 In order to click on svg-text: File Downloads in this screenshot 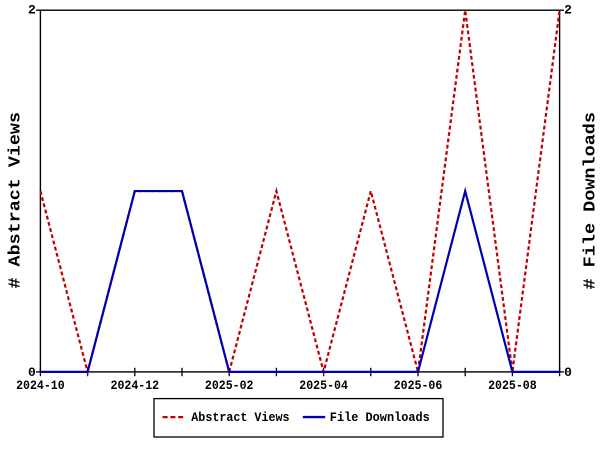, I will do `click(380, 417)`.